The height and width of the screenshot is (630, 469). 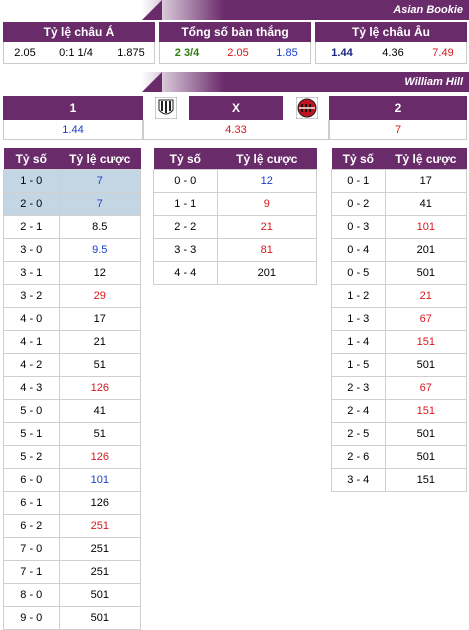 I want to click on odds-cell: 251, so click(x=100, y=526).